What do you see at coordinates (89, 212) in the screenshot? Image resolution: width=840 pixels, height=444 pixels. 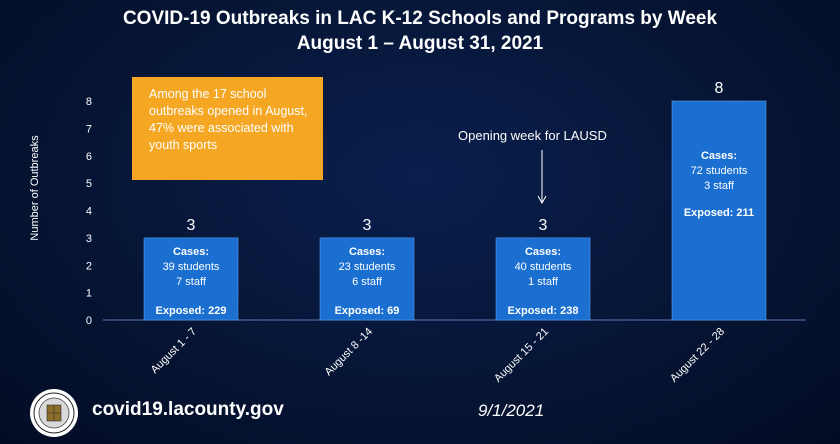 I see `y-tick-label: 4` at bounding box center [89, 212].